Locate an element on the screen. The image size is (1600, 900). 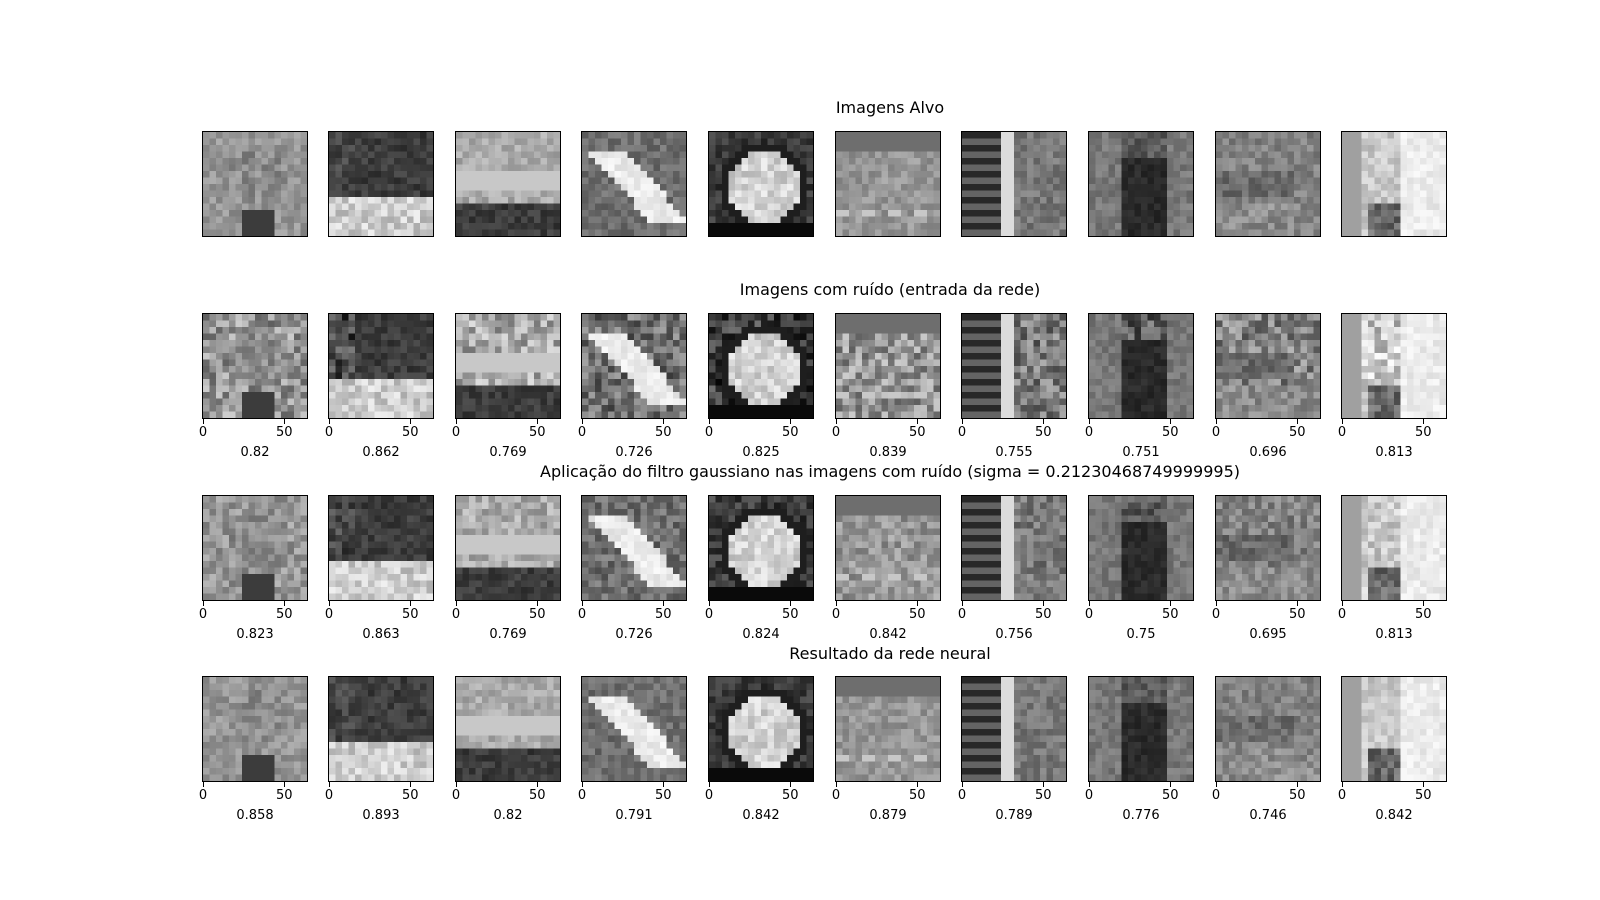
score-label-gaussian-bison: 0.863 is located at coordinates (381, 634).